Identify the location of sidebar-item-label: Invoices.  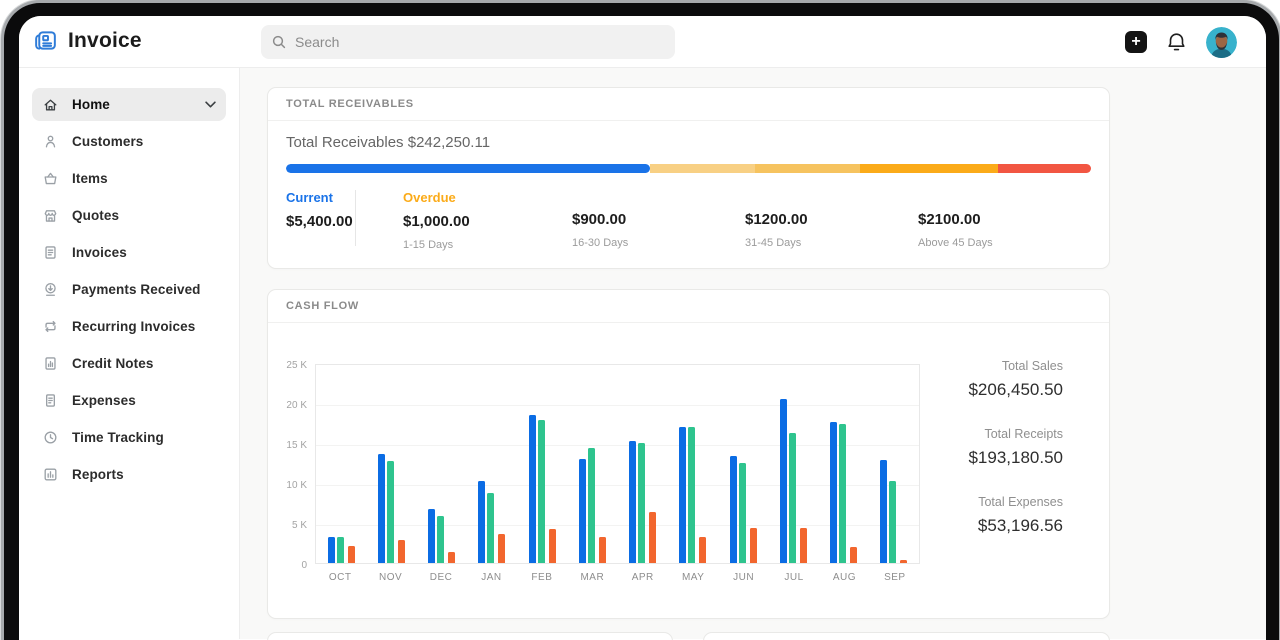
(99, 252).